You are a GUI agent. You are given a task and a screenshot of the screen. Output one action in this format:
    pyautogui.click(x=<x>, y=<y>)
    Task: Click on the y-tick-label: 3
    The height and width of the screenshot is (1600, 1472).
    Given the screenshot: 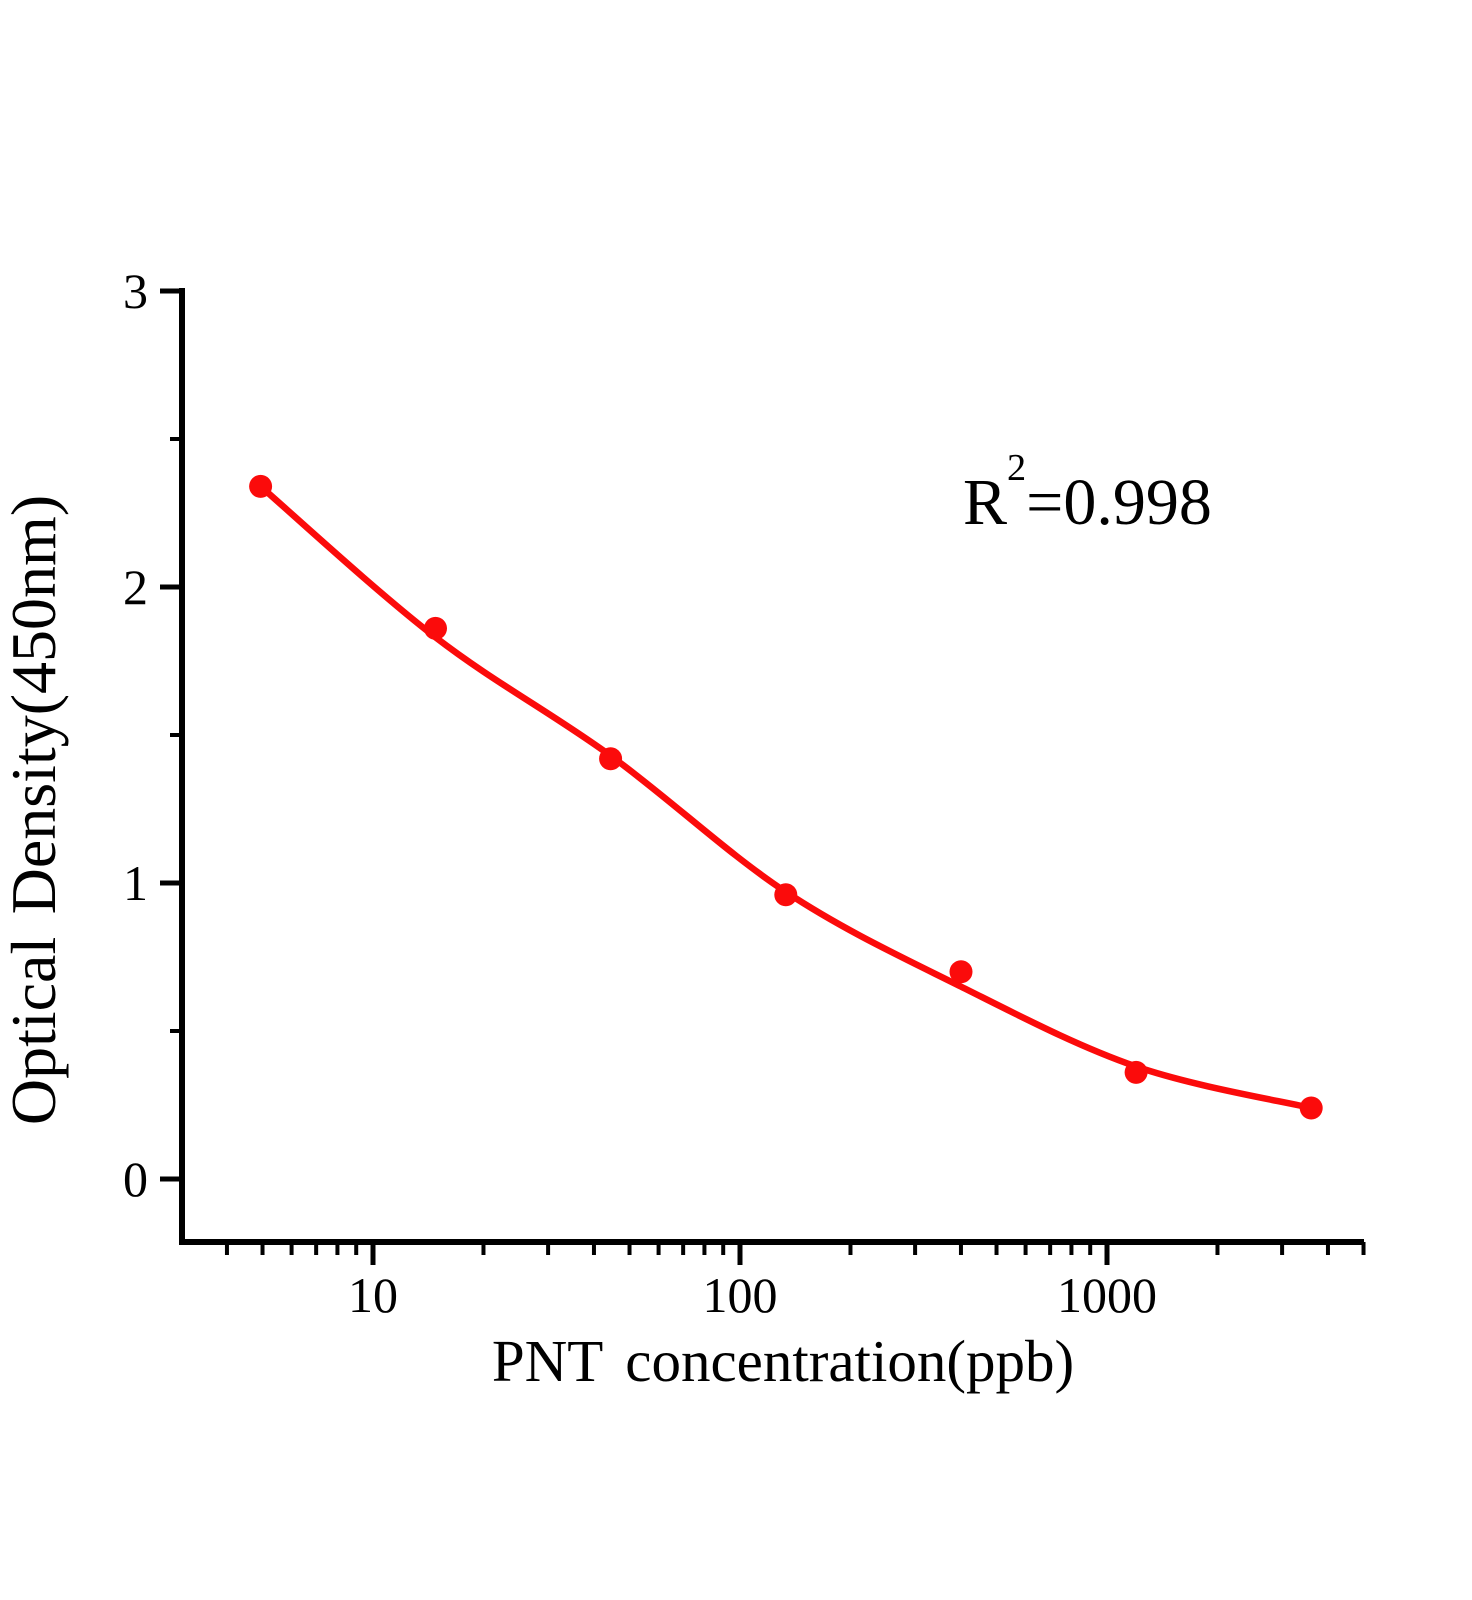 What is the action you would take?
    pyautogui.click(x=135, y=291)
    